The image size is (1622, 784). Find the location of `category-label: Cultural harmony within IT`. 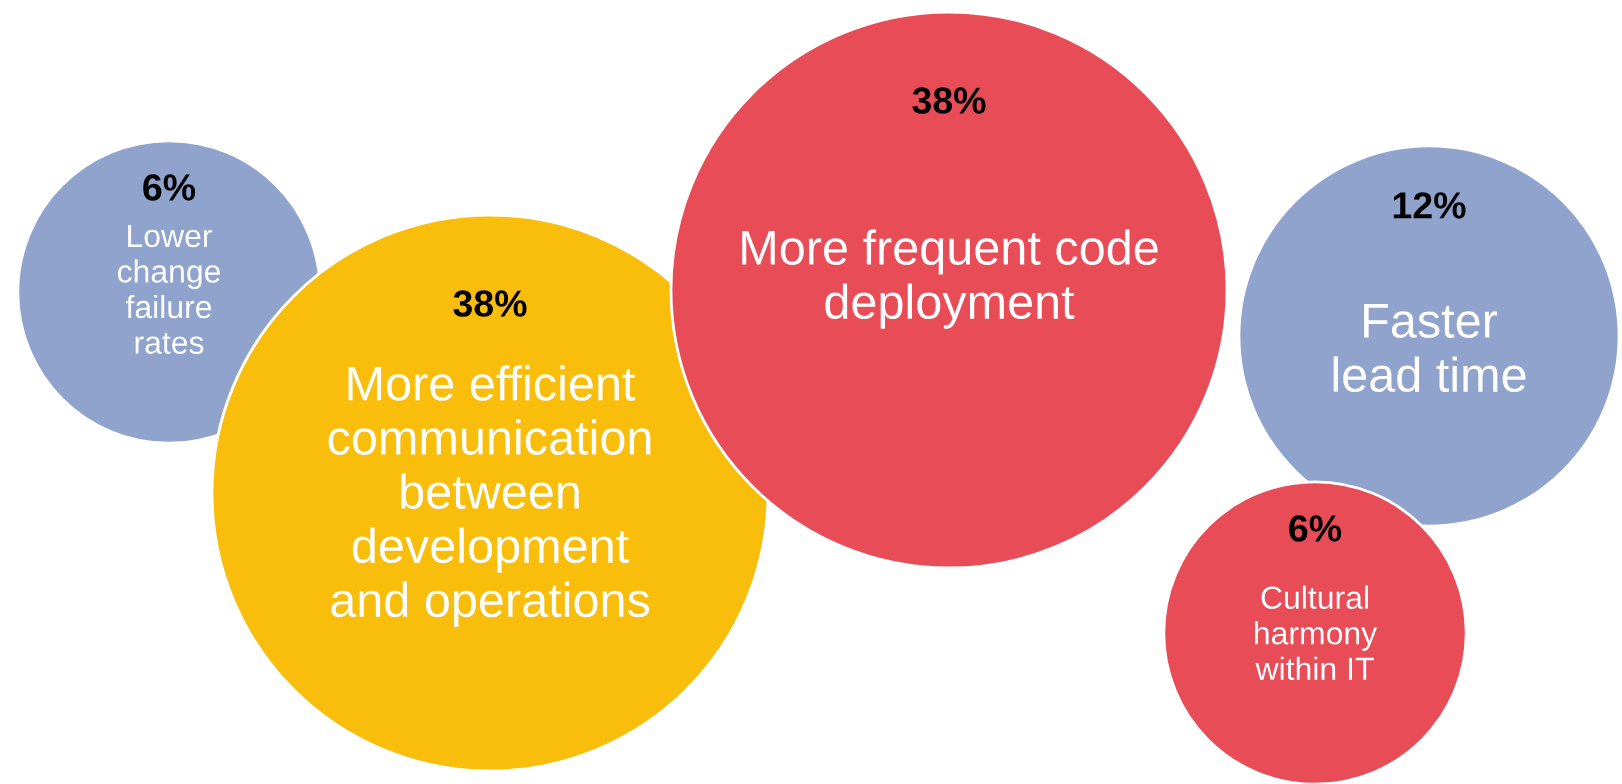

category-label: Cultural harmony within IT is located at coordinates (1316, 633).